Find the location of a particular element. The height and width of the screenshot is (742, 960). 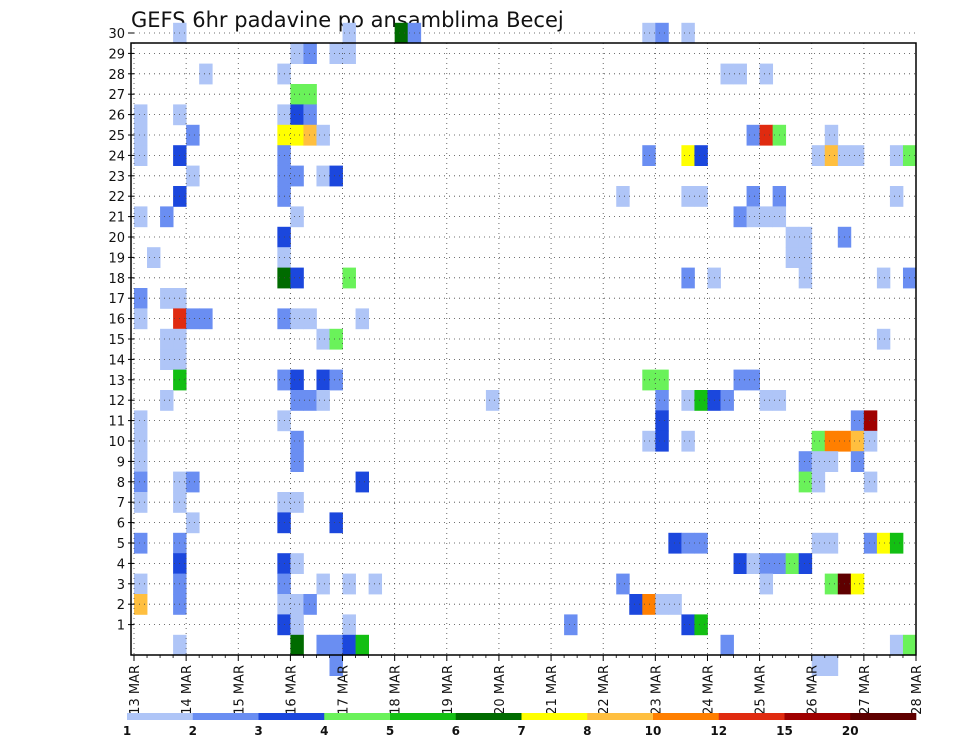

legend-label: 5 is located at coordinates (390, 731).